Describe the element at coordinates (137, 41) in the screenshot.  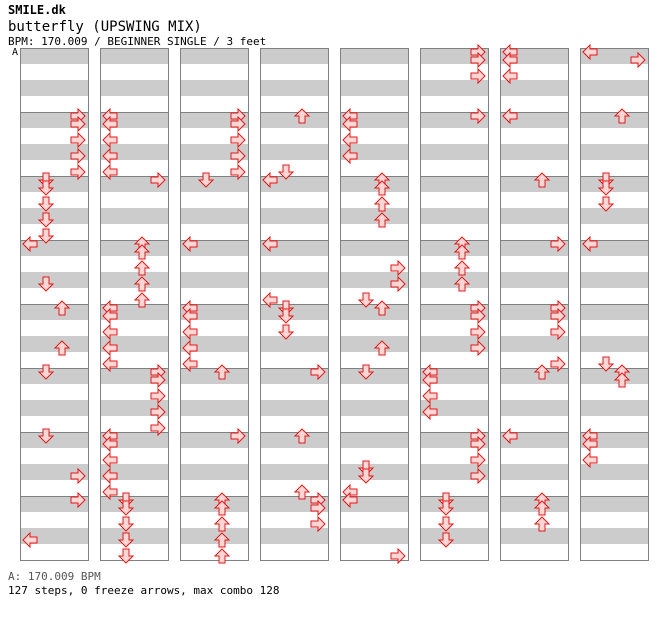
I see `chart-info: BPM: 170.009 / BEGINNER SINGLE / 3 feet` at that location.